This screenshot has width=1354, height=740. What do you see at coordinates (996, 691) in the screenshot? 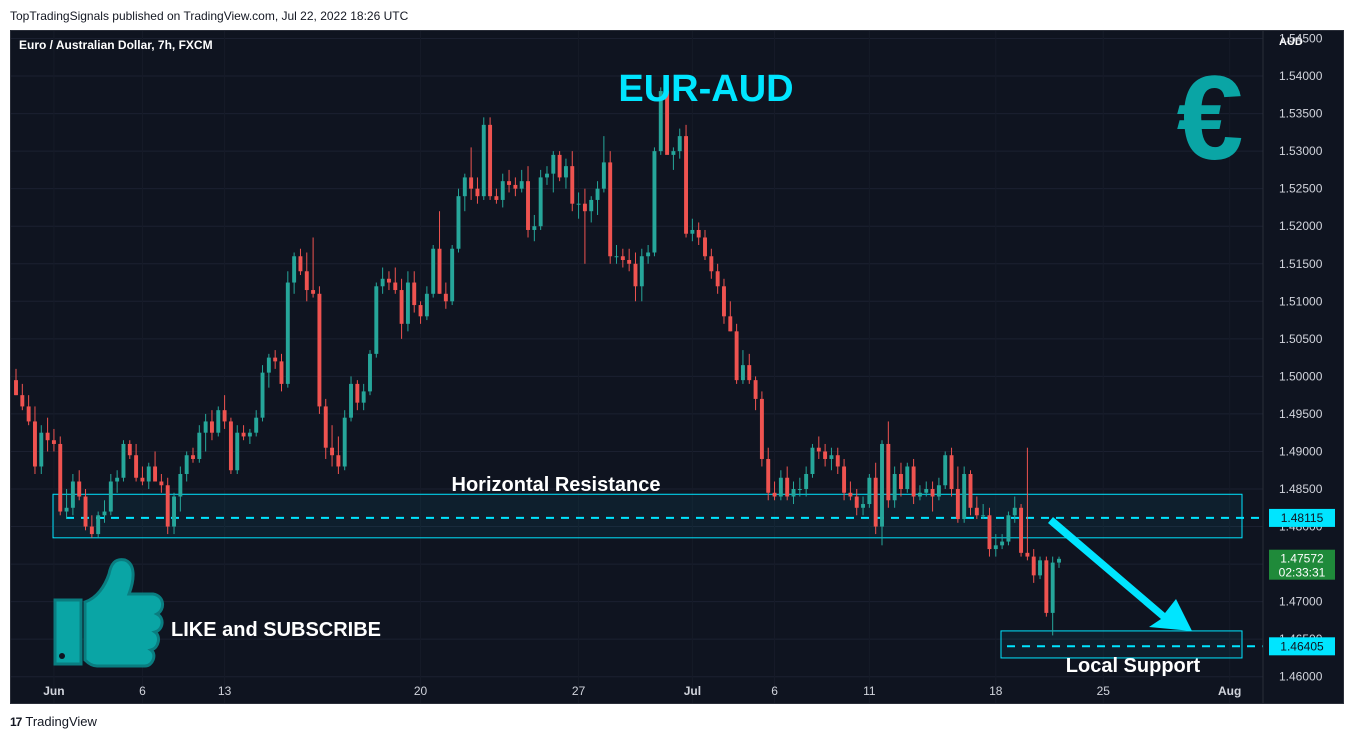
I see `time-tick-label: 18` at bounding box center [996, 691].